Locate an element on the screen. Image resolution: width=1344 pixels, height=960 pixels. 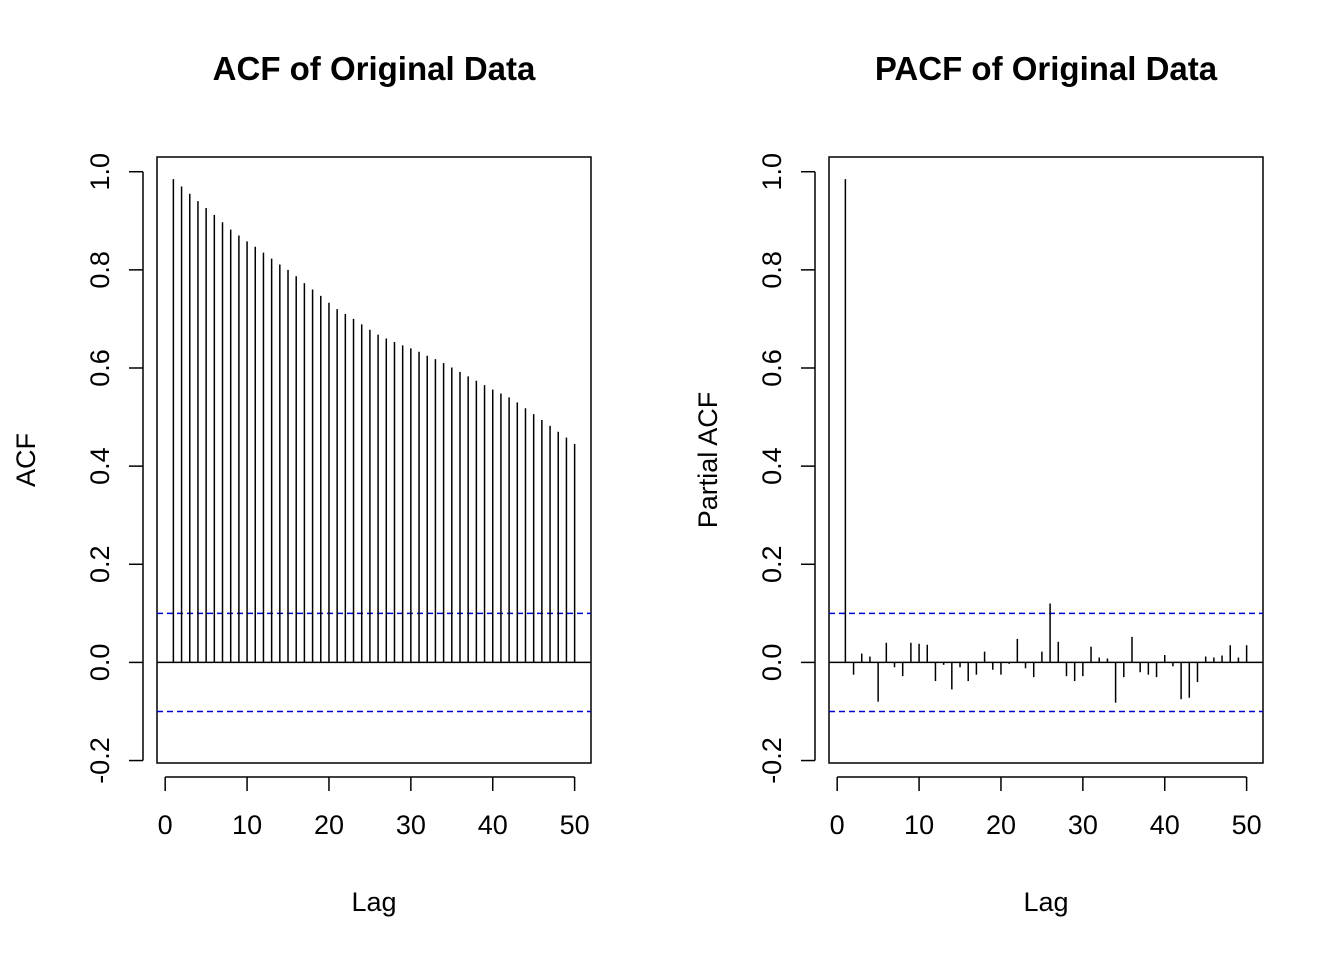
y-axis-label: Partial ACF is located at coordinates (708, 460).